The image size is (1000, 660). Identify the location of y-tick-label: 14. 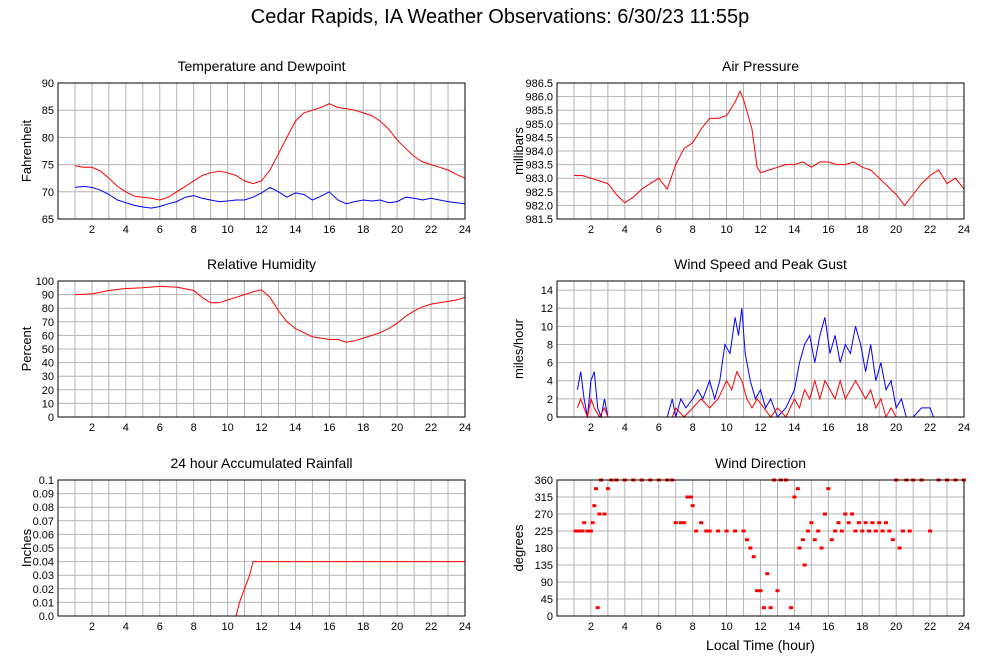
(547, 291).